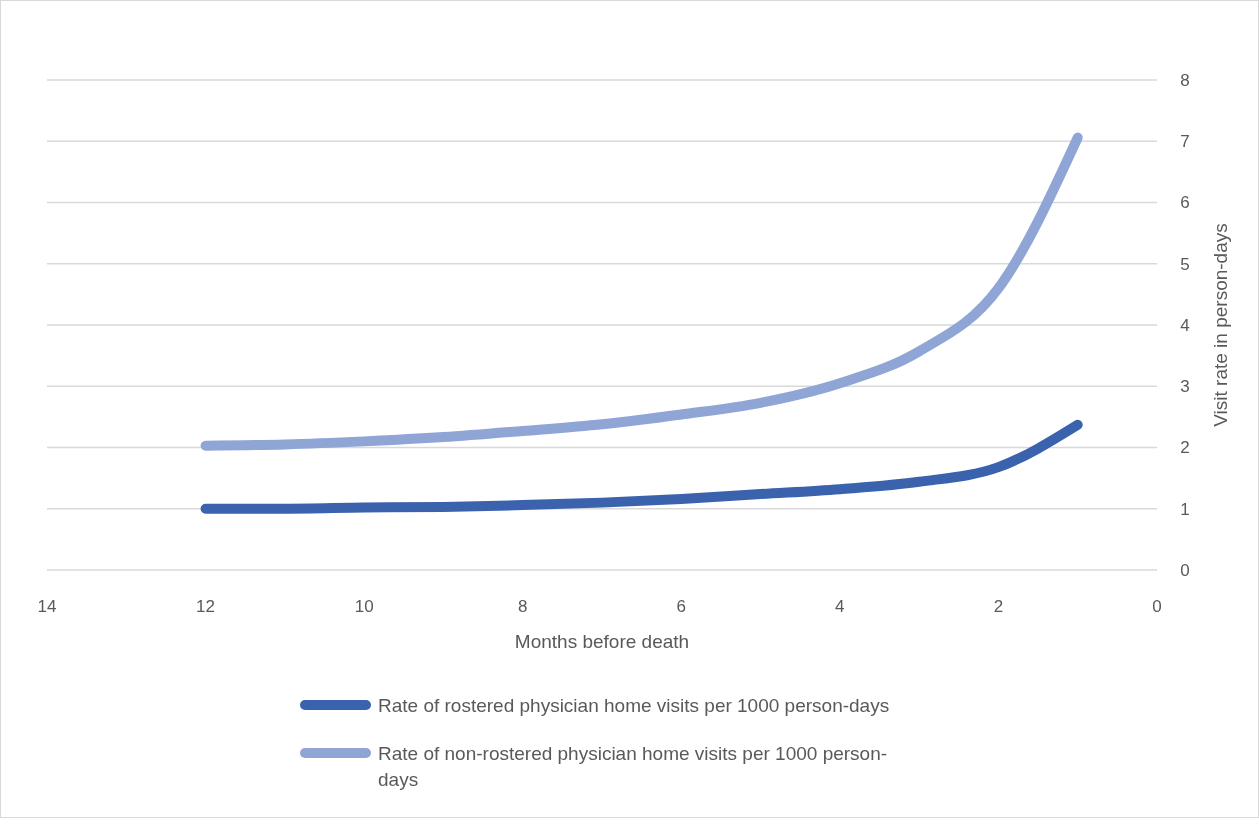 This screenshot has width=1259, height=825. What do you see at coordinates (1185, 264) in the screenshot?
I see `y-tick-label: 5` at bounding box center [1185, 264].